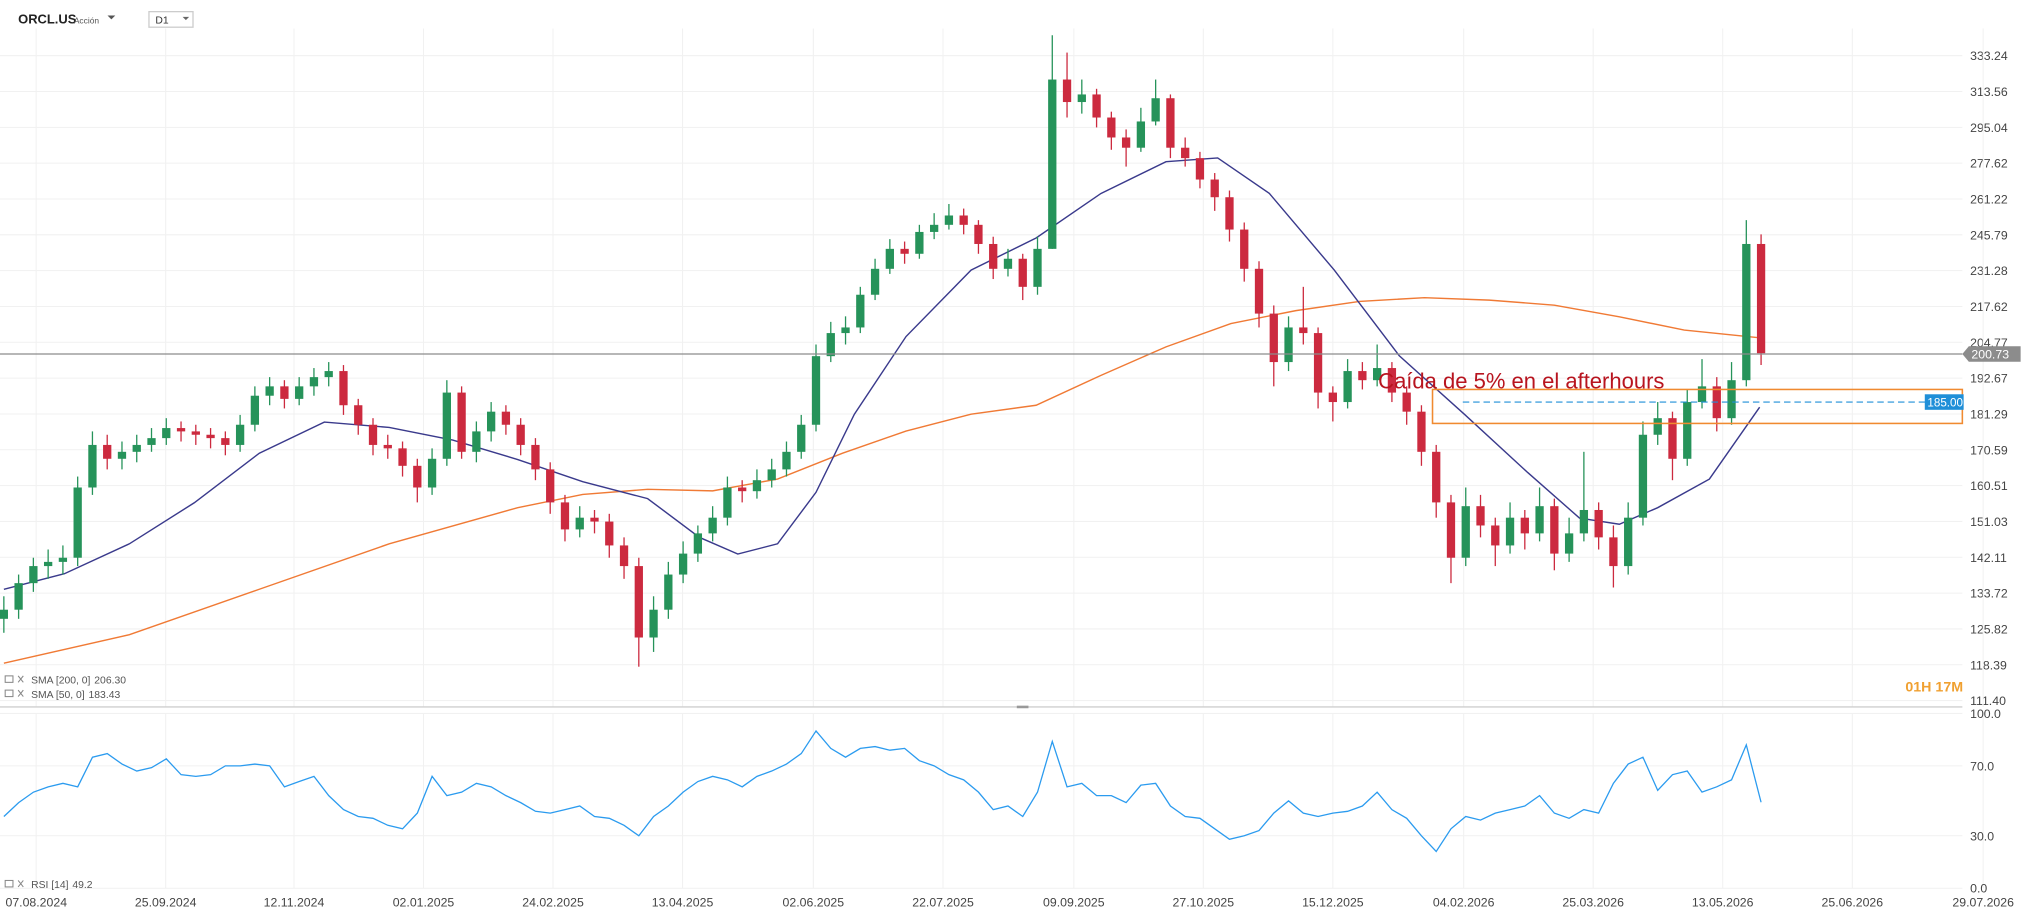 The height and width of the screenshot is (918, 2031). Describe the element at coordinates (111, 17) in the screenshot. I see `symbol-dropdown` at that location.